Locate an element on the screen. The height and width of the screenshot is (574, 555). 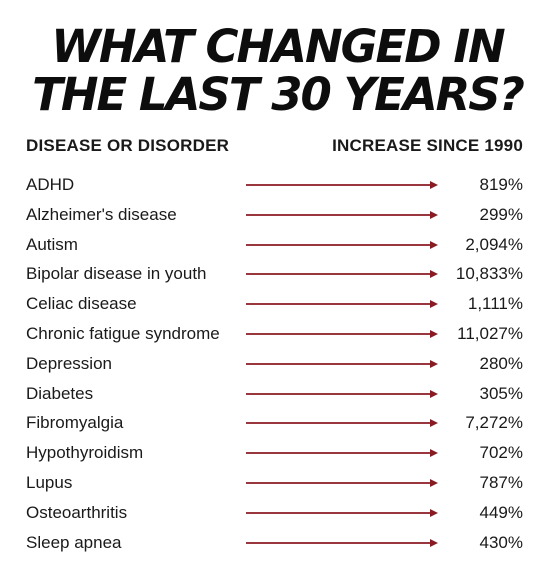
list-item: Celiac disease 1,111% is located at coordinates (277, 304).